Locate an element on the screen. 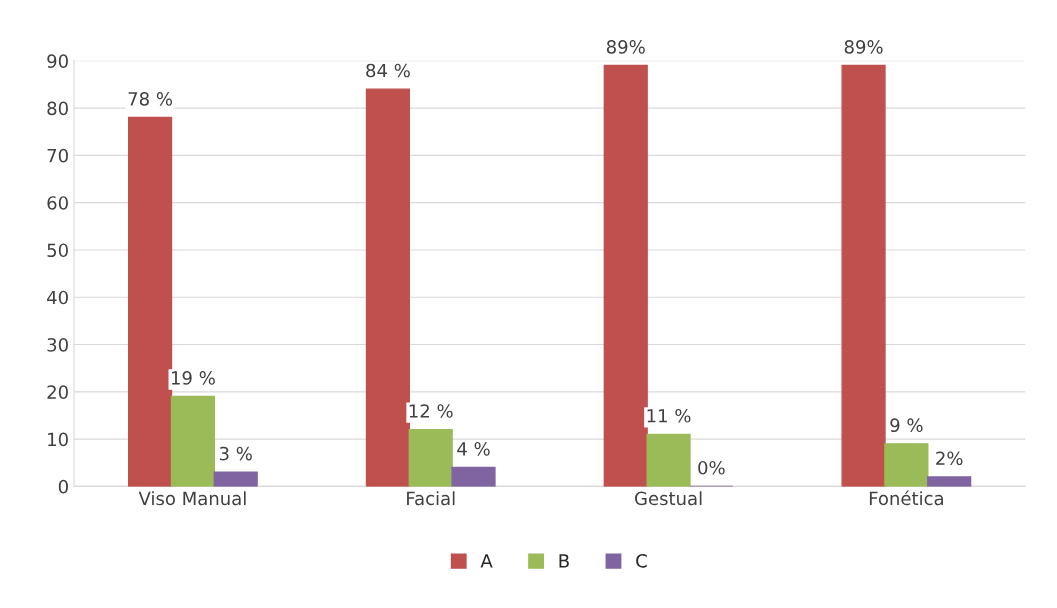  legend-label: B is located at coordinates (564, 561).